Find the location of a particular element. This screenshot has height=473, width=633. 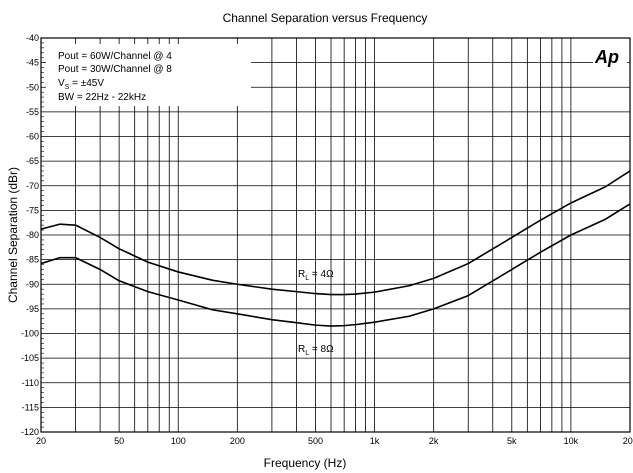

x-tick-label: 2k is located at coordinates (434, 441).